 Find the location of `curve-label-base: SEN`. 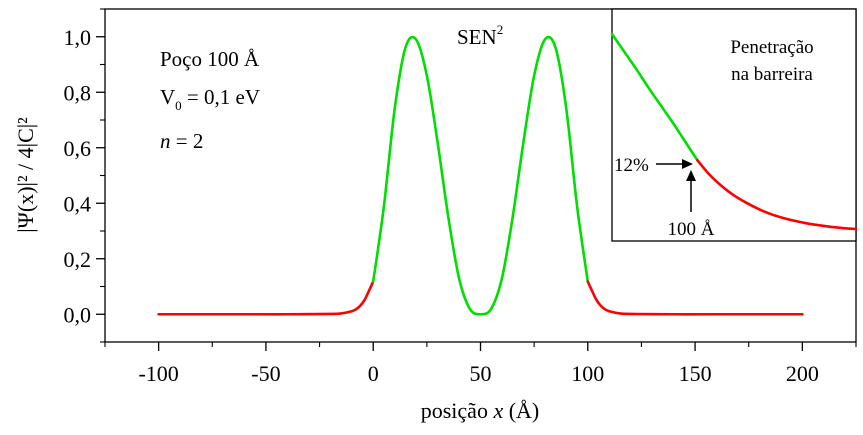

curve-label-base: SEN is located at coordinates (477, 37).